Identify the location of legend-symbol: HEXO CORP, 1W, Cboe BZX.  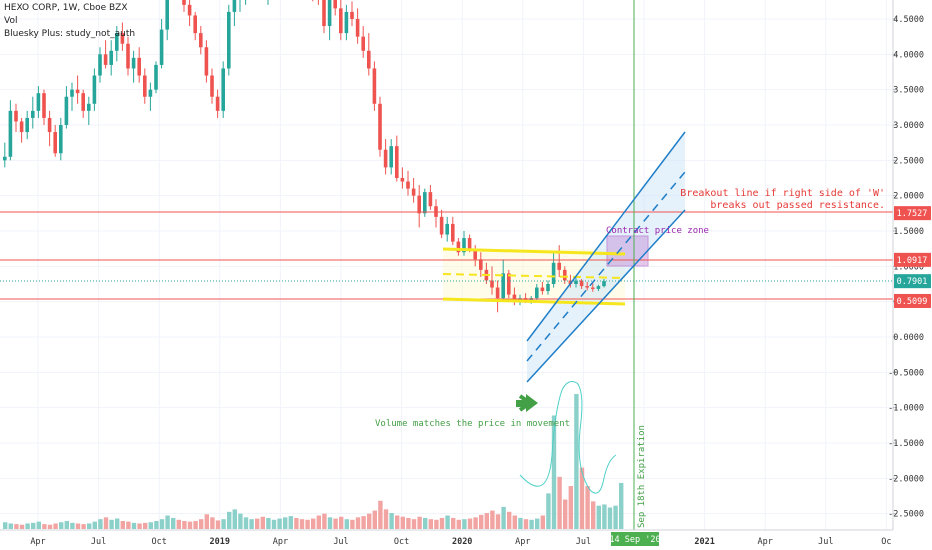
(66, 8).